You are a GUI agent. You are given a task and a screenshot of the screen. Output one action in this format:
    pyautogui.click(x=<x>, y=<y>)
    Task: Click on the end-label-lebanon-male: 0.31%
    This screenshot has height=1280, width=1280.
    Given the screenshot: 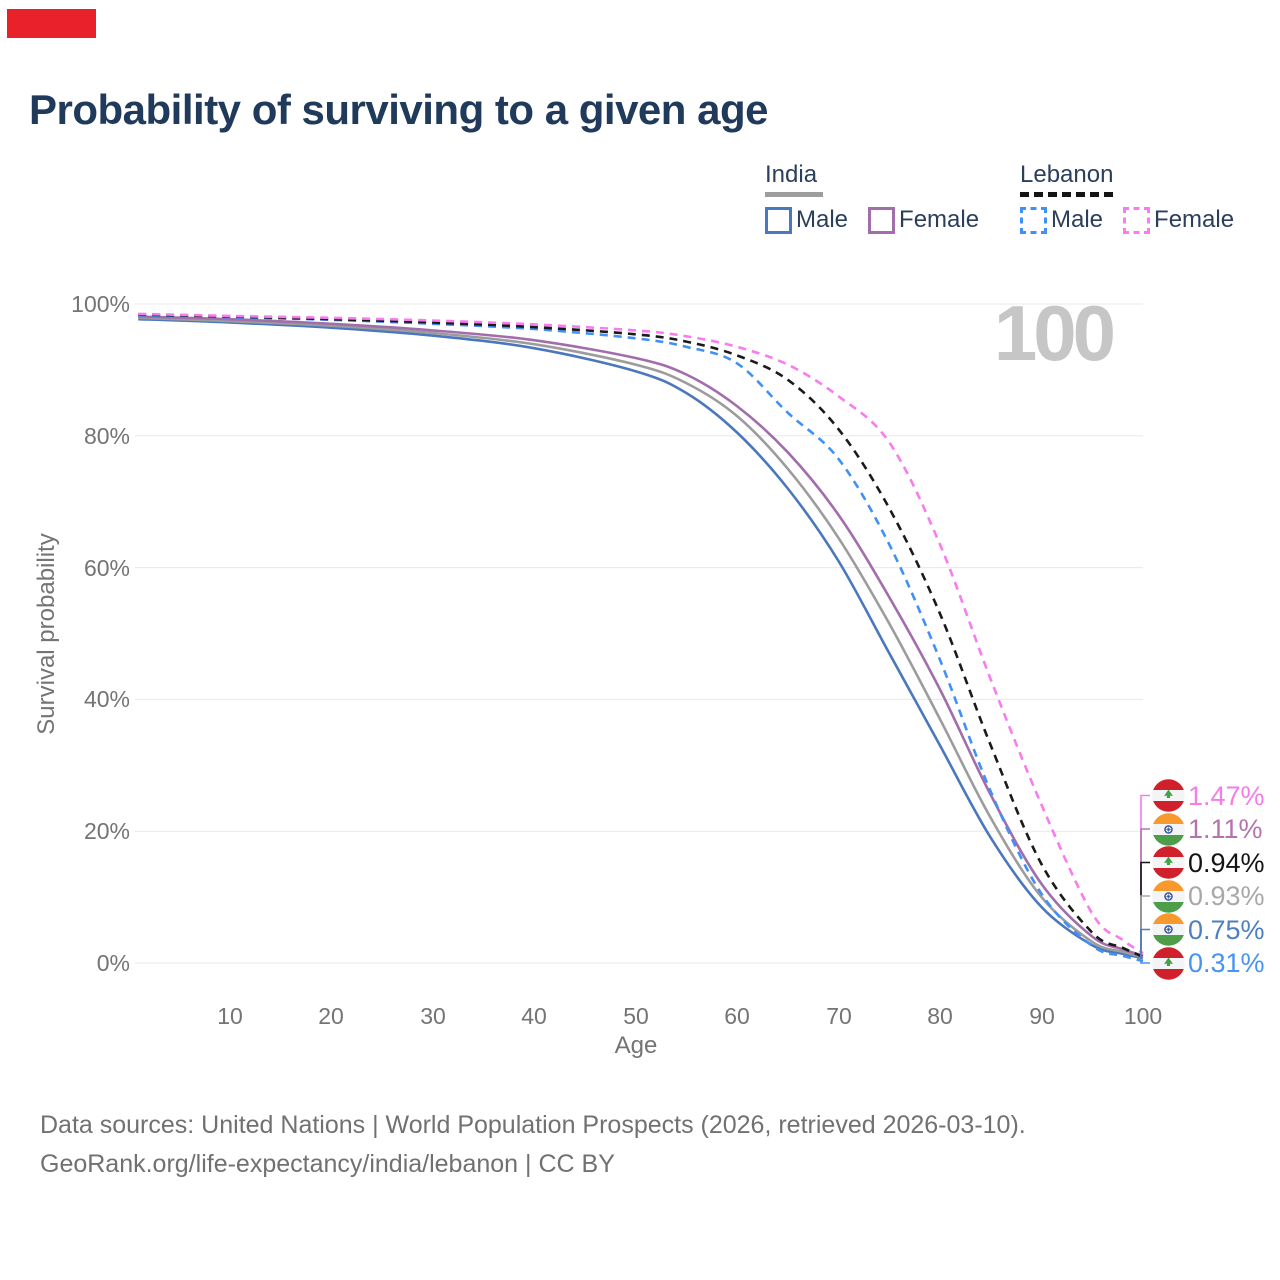 What is the action you would take?
    pyautogui.click(x=1226, y=963)
    